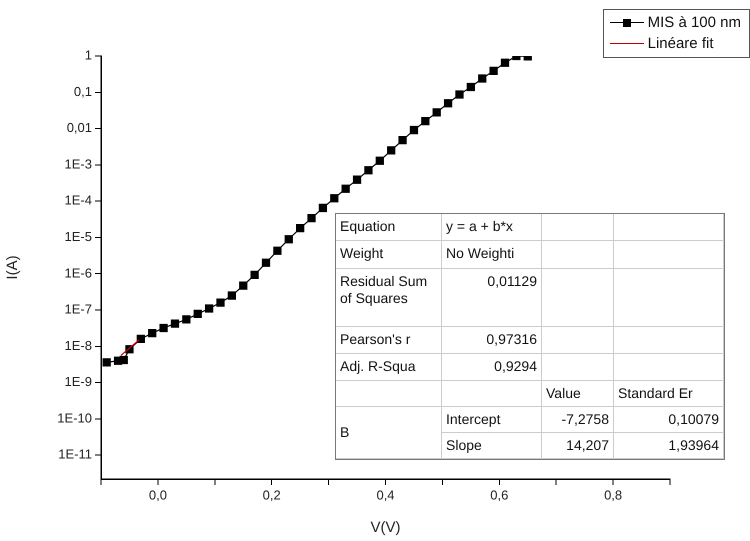 The height and width of the screenshot is (541, 750). Describe the element at coordinates (345, 432) in the screenshot. I see `annotation: B` at that location.